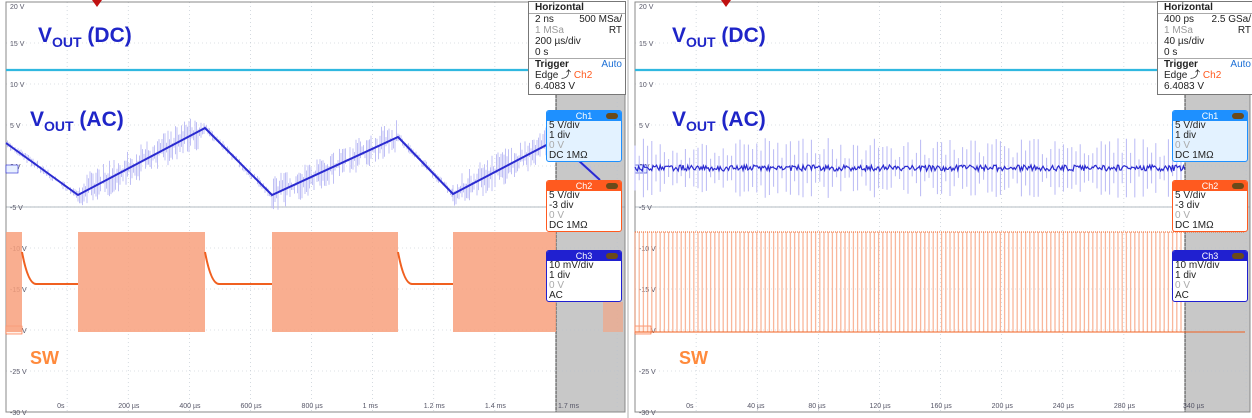  Describe the element at coordinates (600, 19) in the screenshot. I see `sample-rate: 500 MSa/` at that location.